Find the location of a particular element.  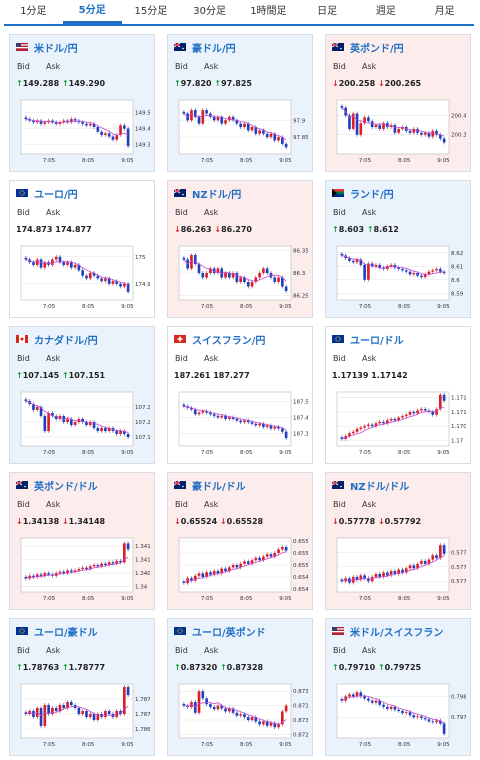

pair-header: ユーロ/円 is located at coordinates (47, 193).